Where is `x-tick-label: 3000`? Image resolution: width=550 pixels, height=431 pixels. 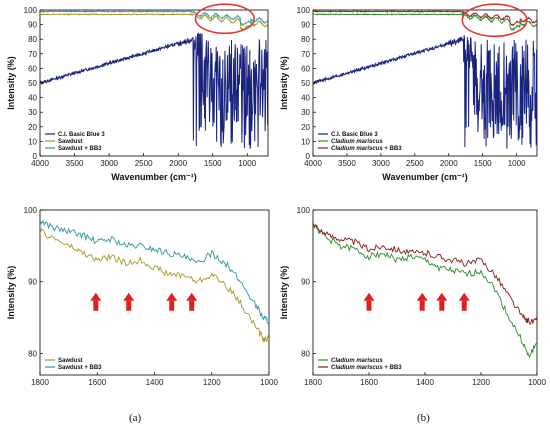 x-tick-label: 3000 is located at coordinates (109, 163).